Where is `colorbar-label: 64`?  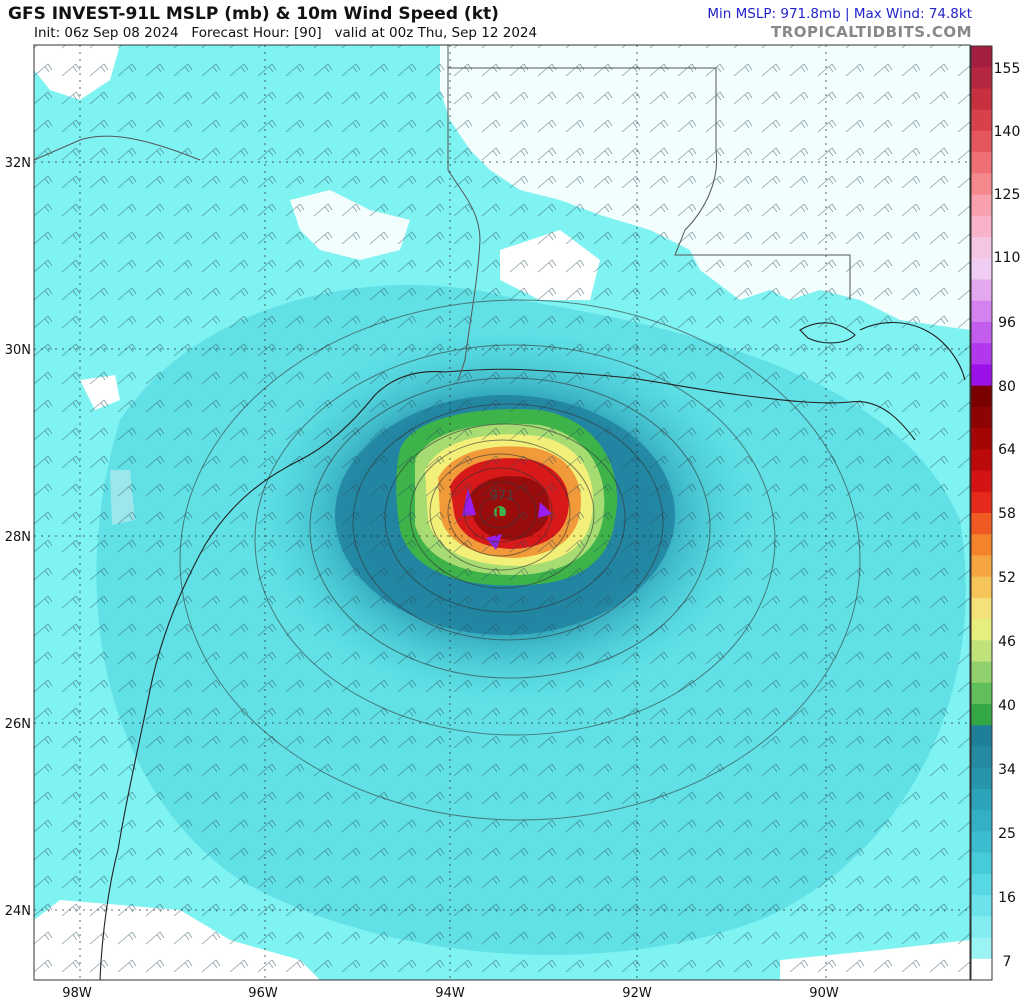 colorbar-label: 64 is located at coordinates (1007, 450).